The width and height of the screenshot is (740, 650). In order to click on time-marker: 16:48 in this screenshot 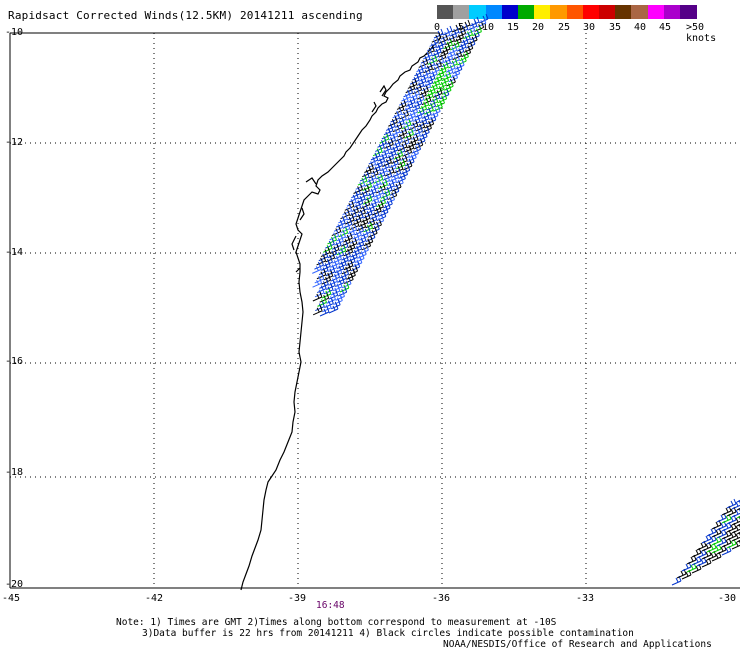, I will do `click(330, 605)`.